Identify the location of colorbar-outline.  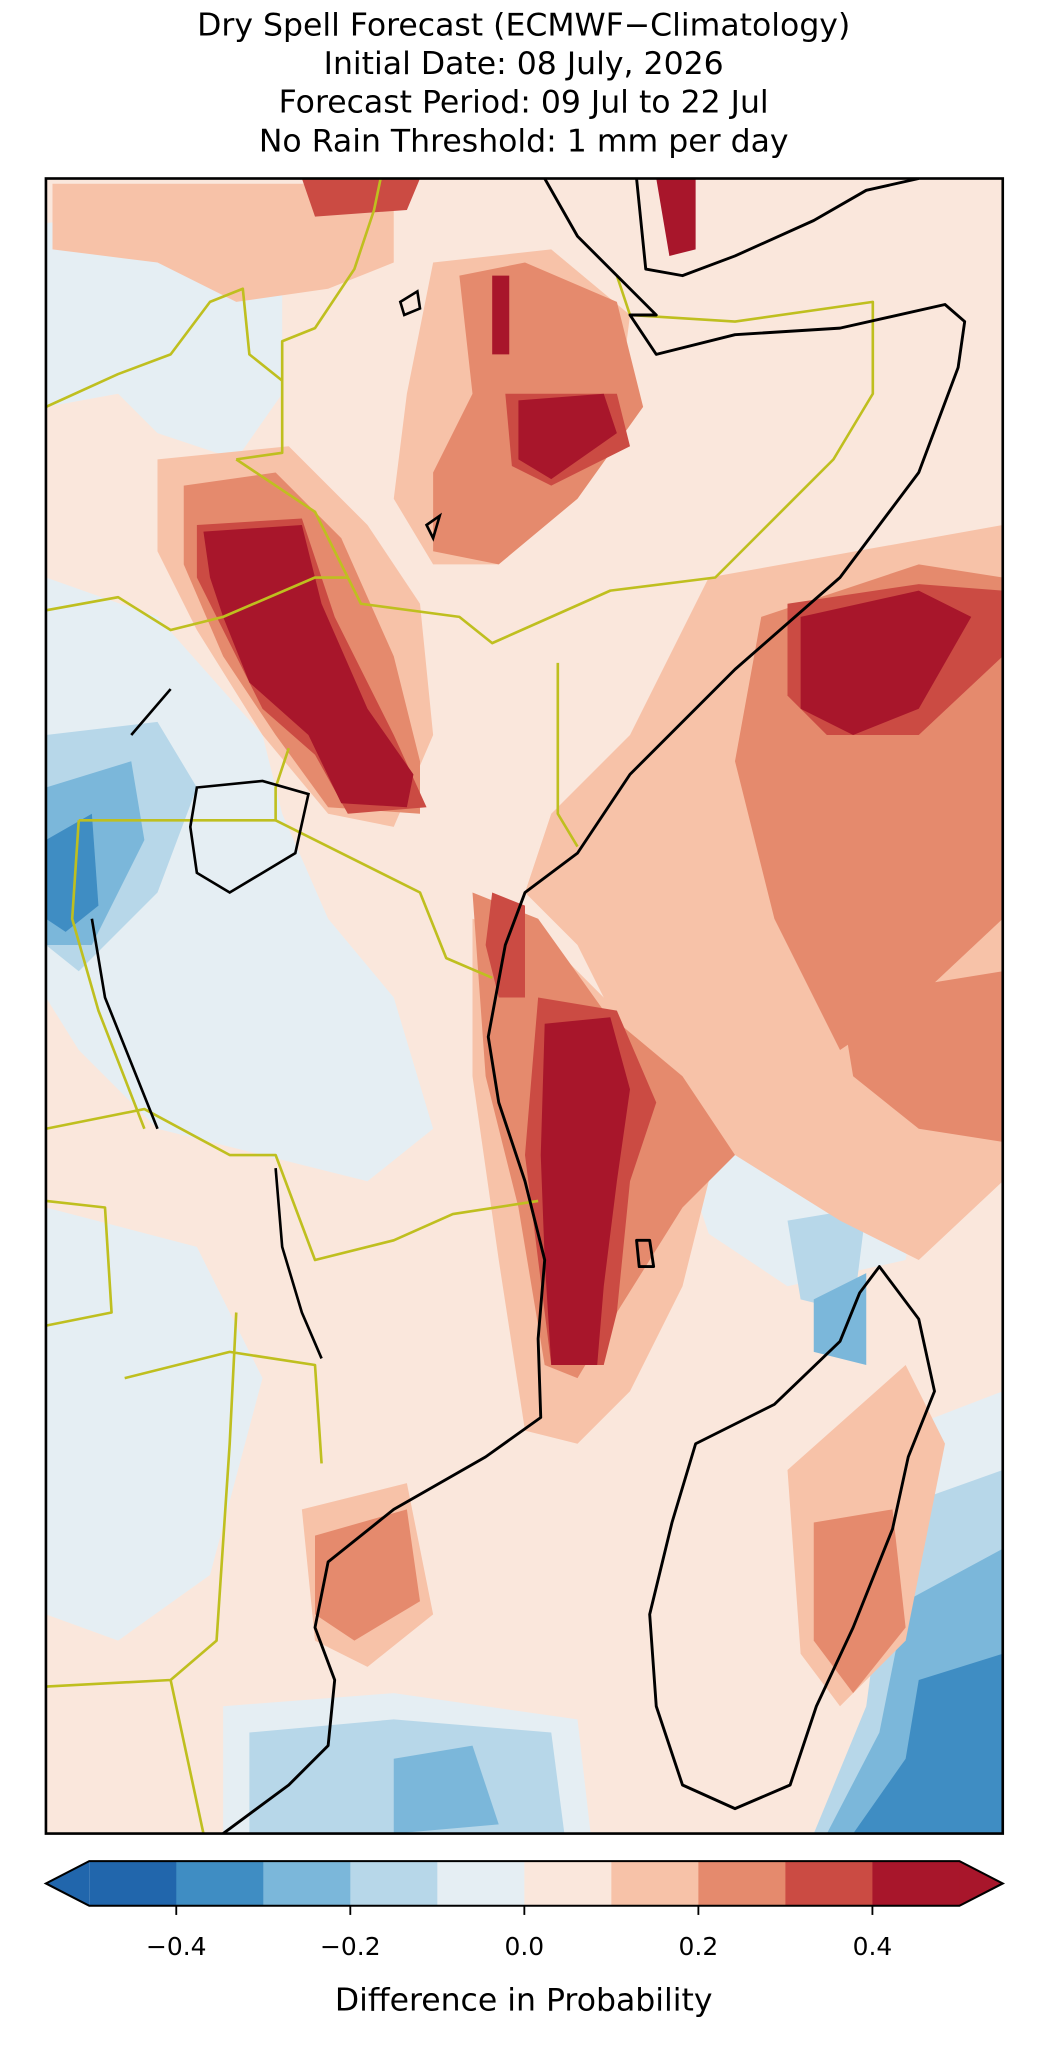
(524, 1883).